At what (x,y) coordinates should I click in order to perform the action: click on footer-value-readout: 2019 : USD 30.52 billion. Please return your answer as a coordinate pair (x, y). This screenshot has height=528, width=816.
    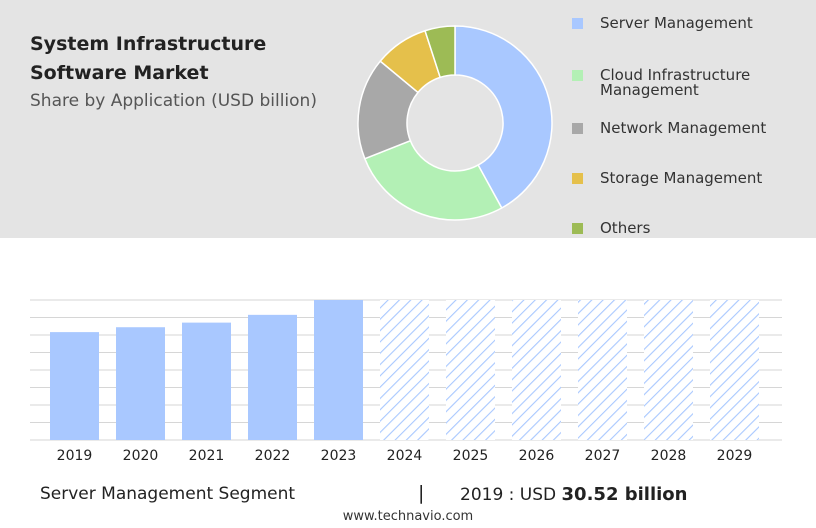
    Looking at the image, I should click on (573, 494).